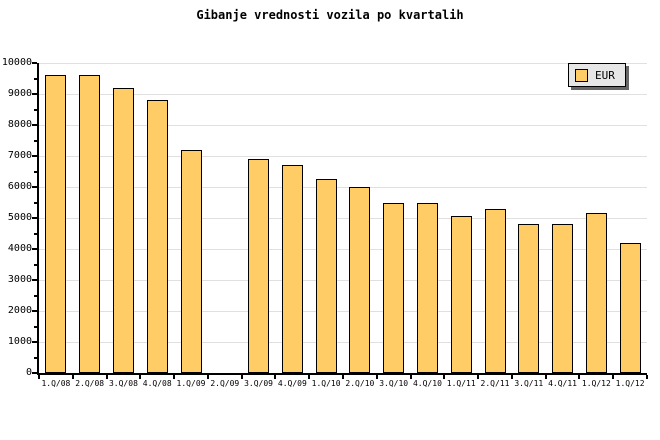  What do you see at coordinates (258, 383) in the screenshot?
I see `x-axis-tick-label: 3.Q/09` at bounding box center [258, 383].